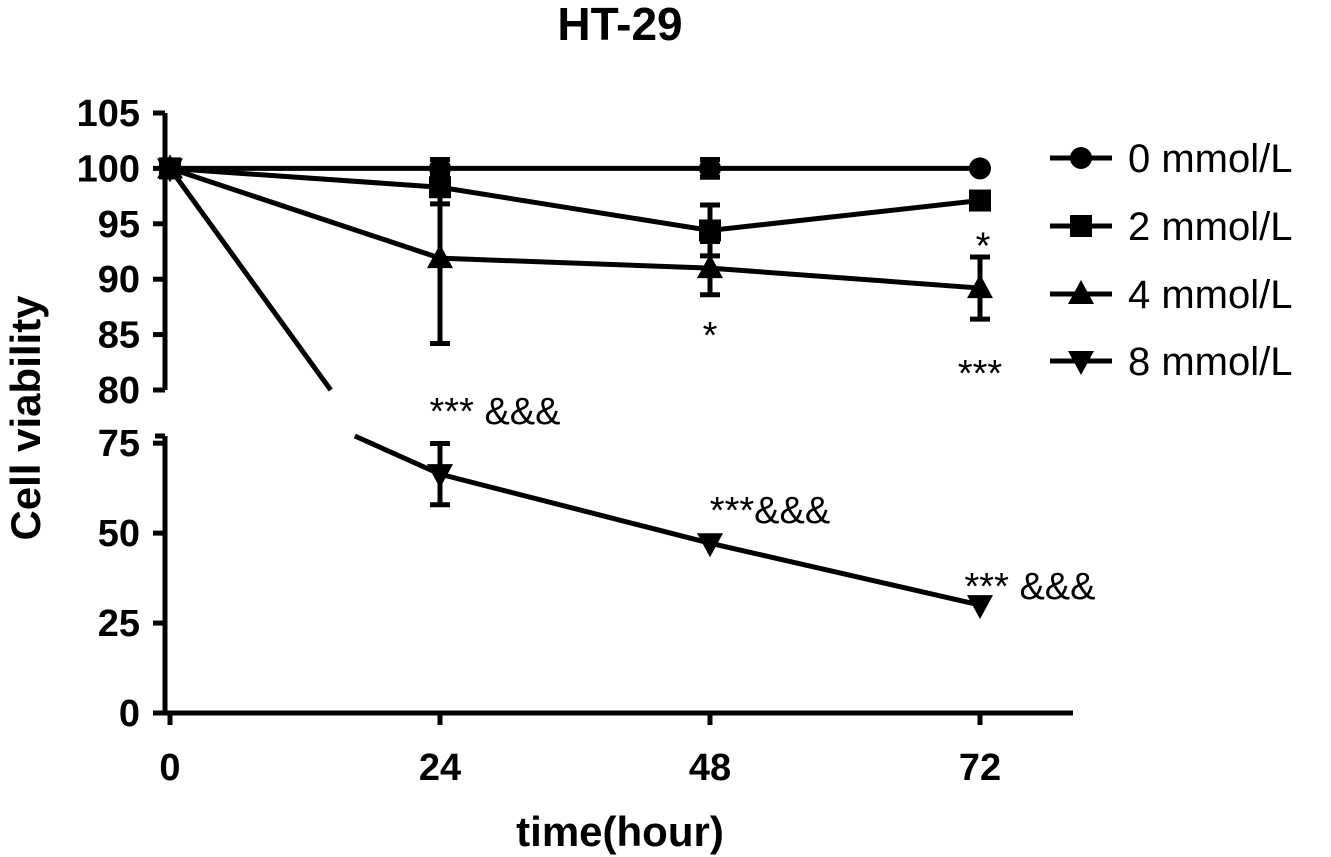 Image resolution: width=1331 pixels, height=857 pixels. Describe the element at coordinates (119, 336) in the screenshot. I see `y-tick-label: 85` at that location.